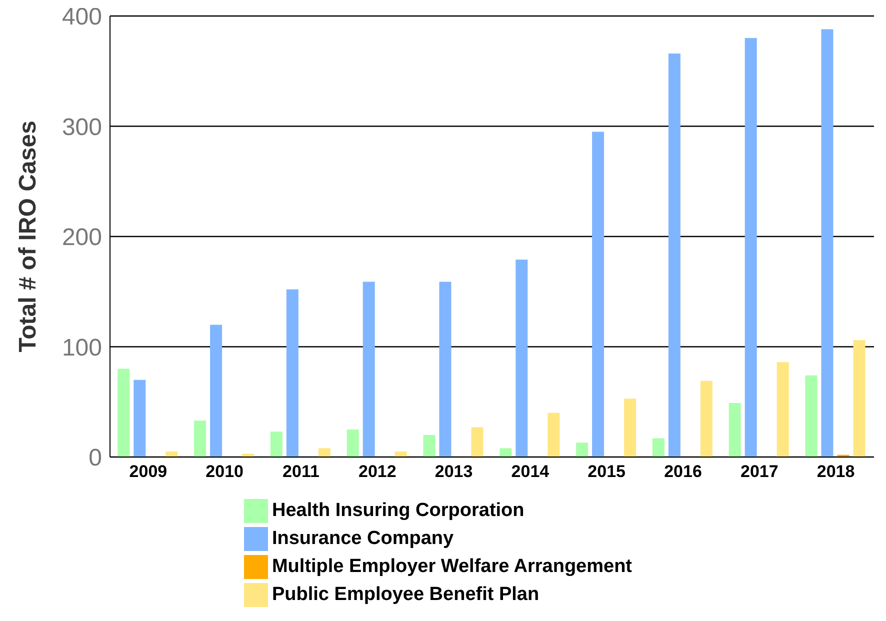 The image size is (886, 621). Describe the element at coordinates (95, 458) in the screenshot. I see `y-tick-label: 0` at that location.